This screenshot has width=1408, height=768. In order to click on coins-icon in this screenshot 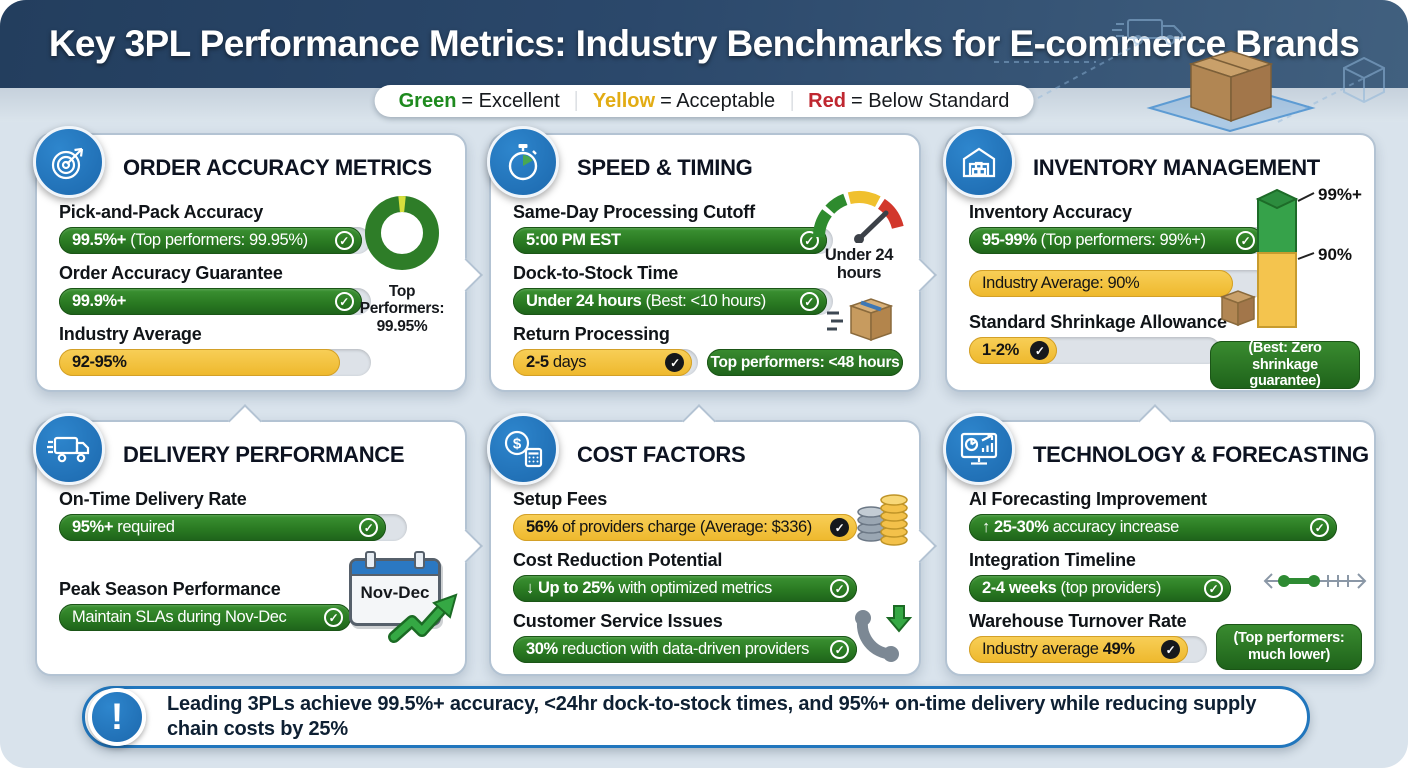, I will do `click(883, 517)`.